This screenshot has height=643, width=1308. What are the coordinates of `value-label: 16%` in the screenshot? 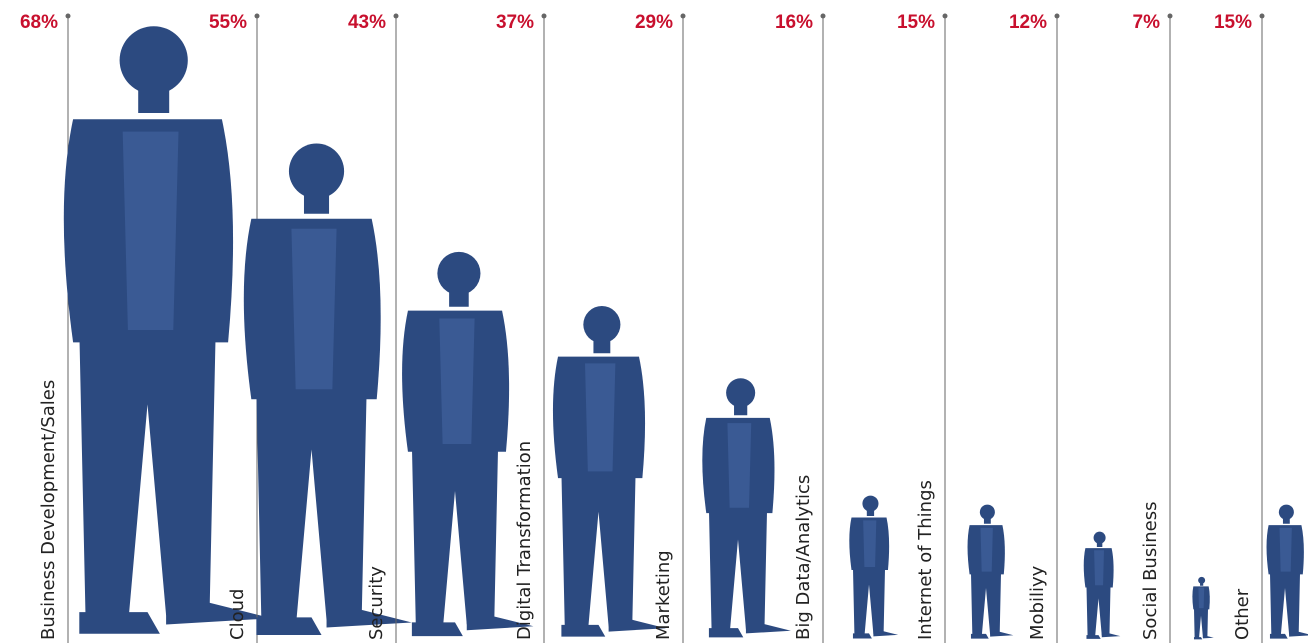 It's located at (794, 22).